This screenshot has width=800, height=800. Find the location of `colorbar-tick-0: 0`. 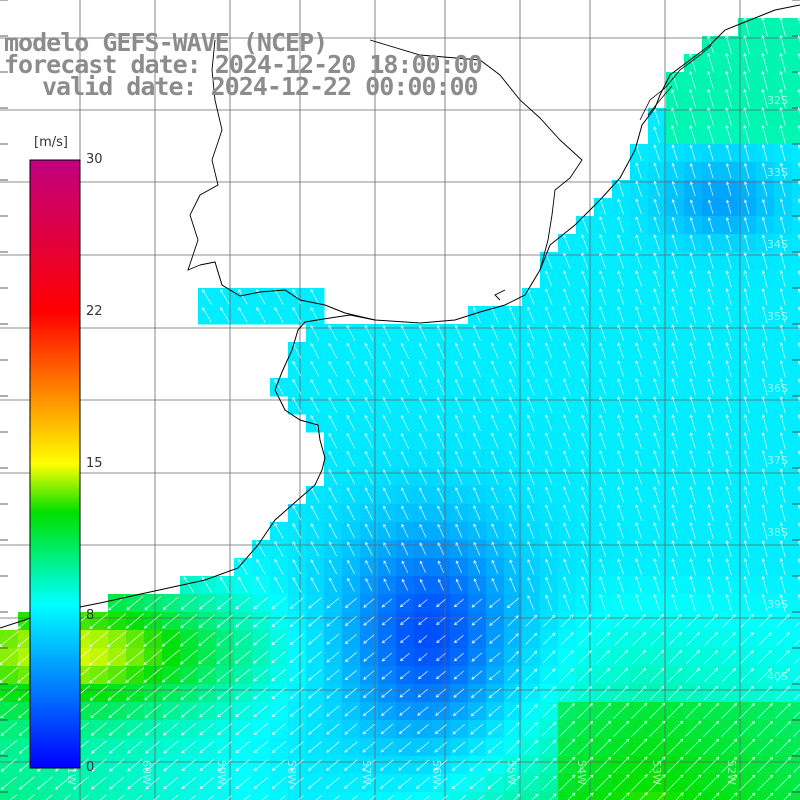

colorbar-tick-0: 0 is located at coordinates (90, 767).